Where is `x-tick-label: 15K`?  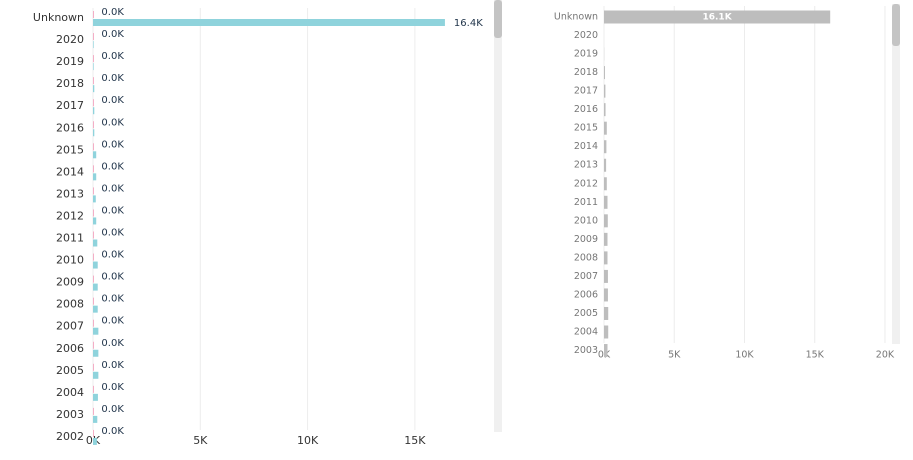
x-tick-label: 15K is located at coordinates (815, 355).